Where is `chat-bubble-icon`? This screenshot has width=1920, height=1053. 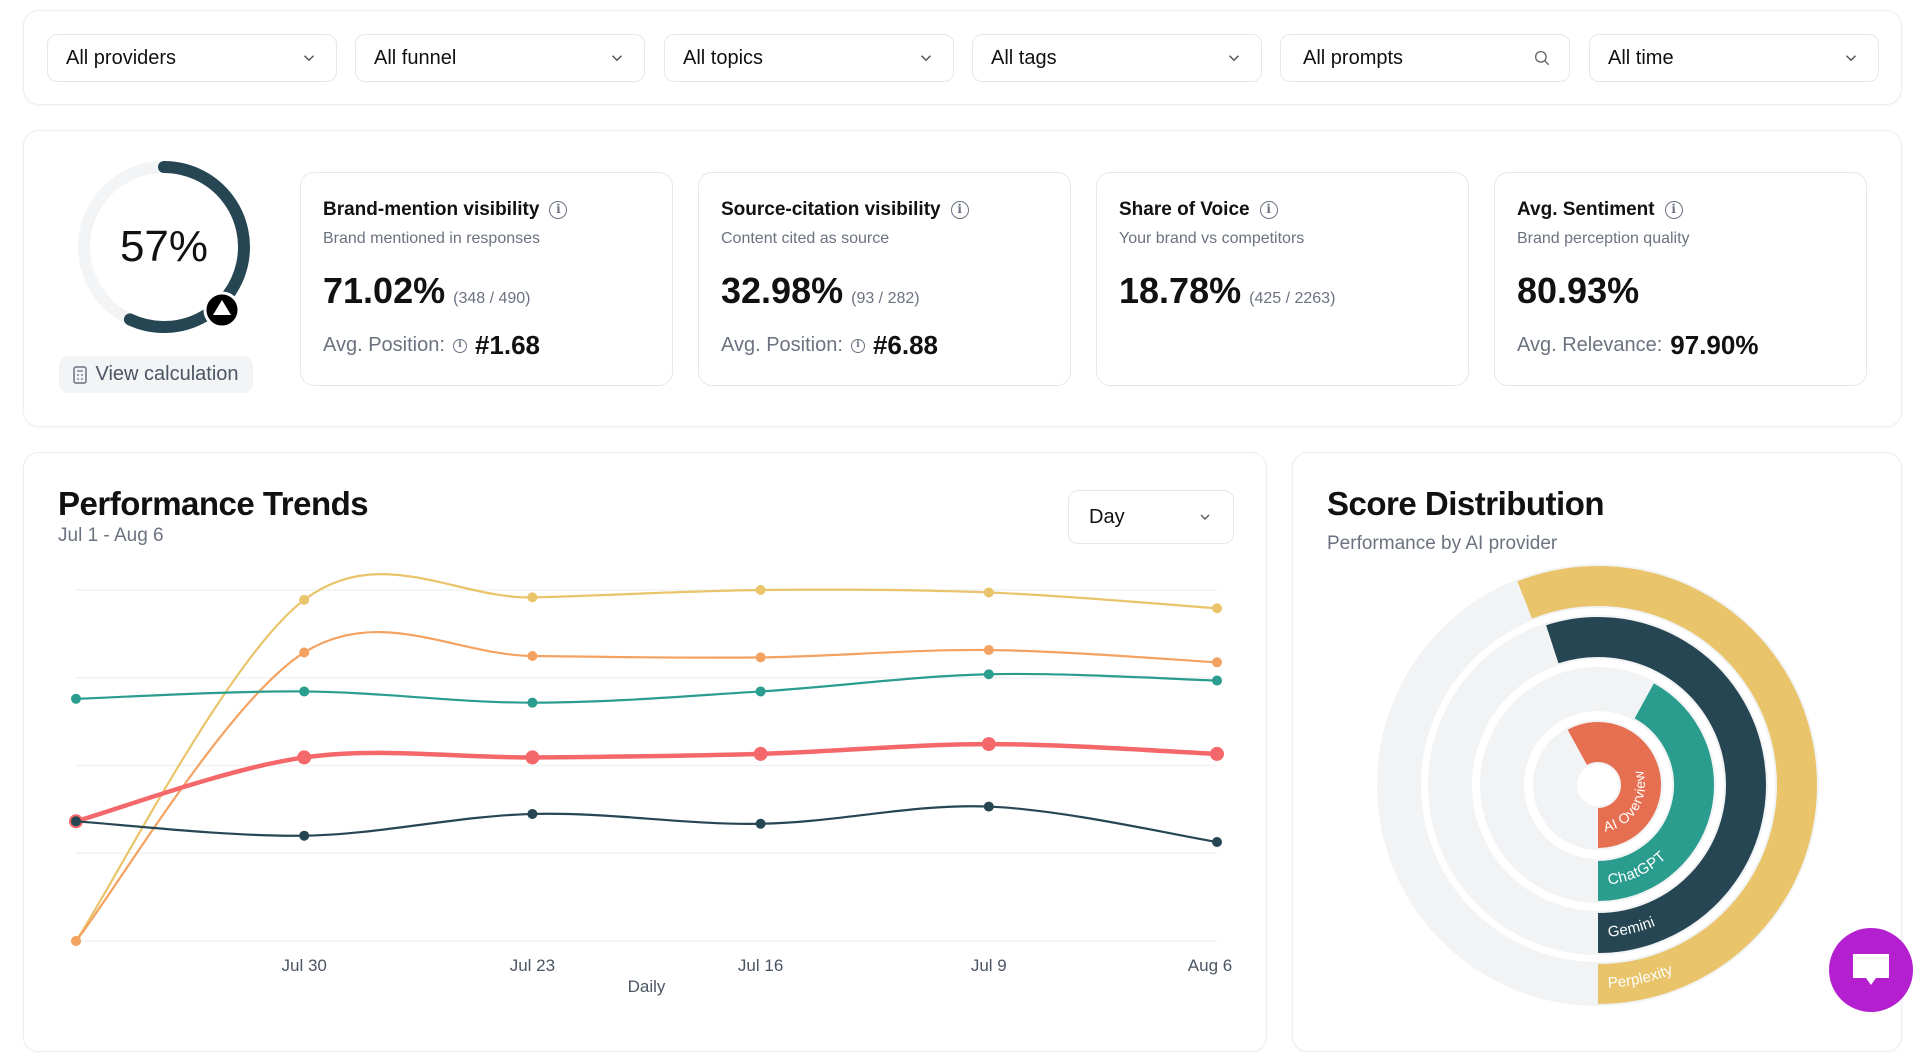
chat-bubble-icon is located at coordinates (1871, 969).